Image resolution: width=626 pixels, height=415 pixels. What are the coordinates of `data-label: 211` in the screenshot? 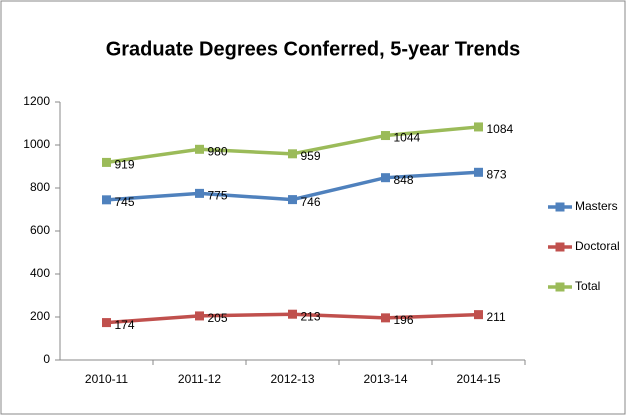 It's located at (496, 317).